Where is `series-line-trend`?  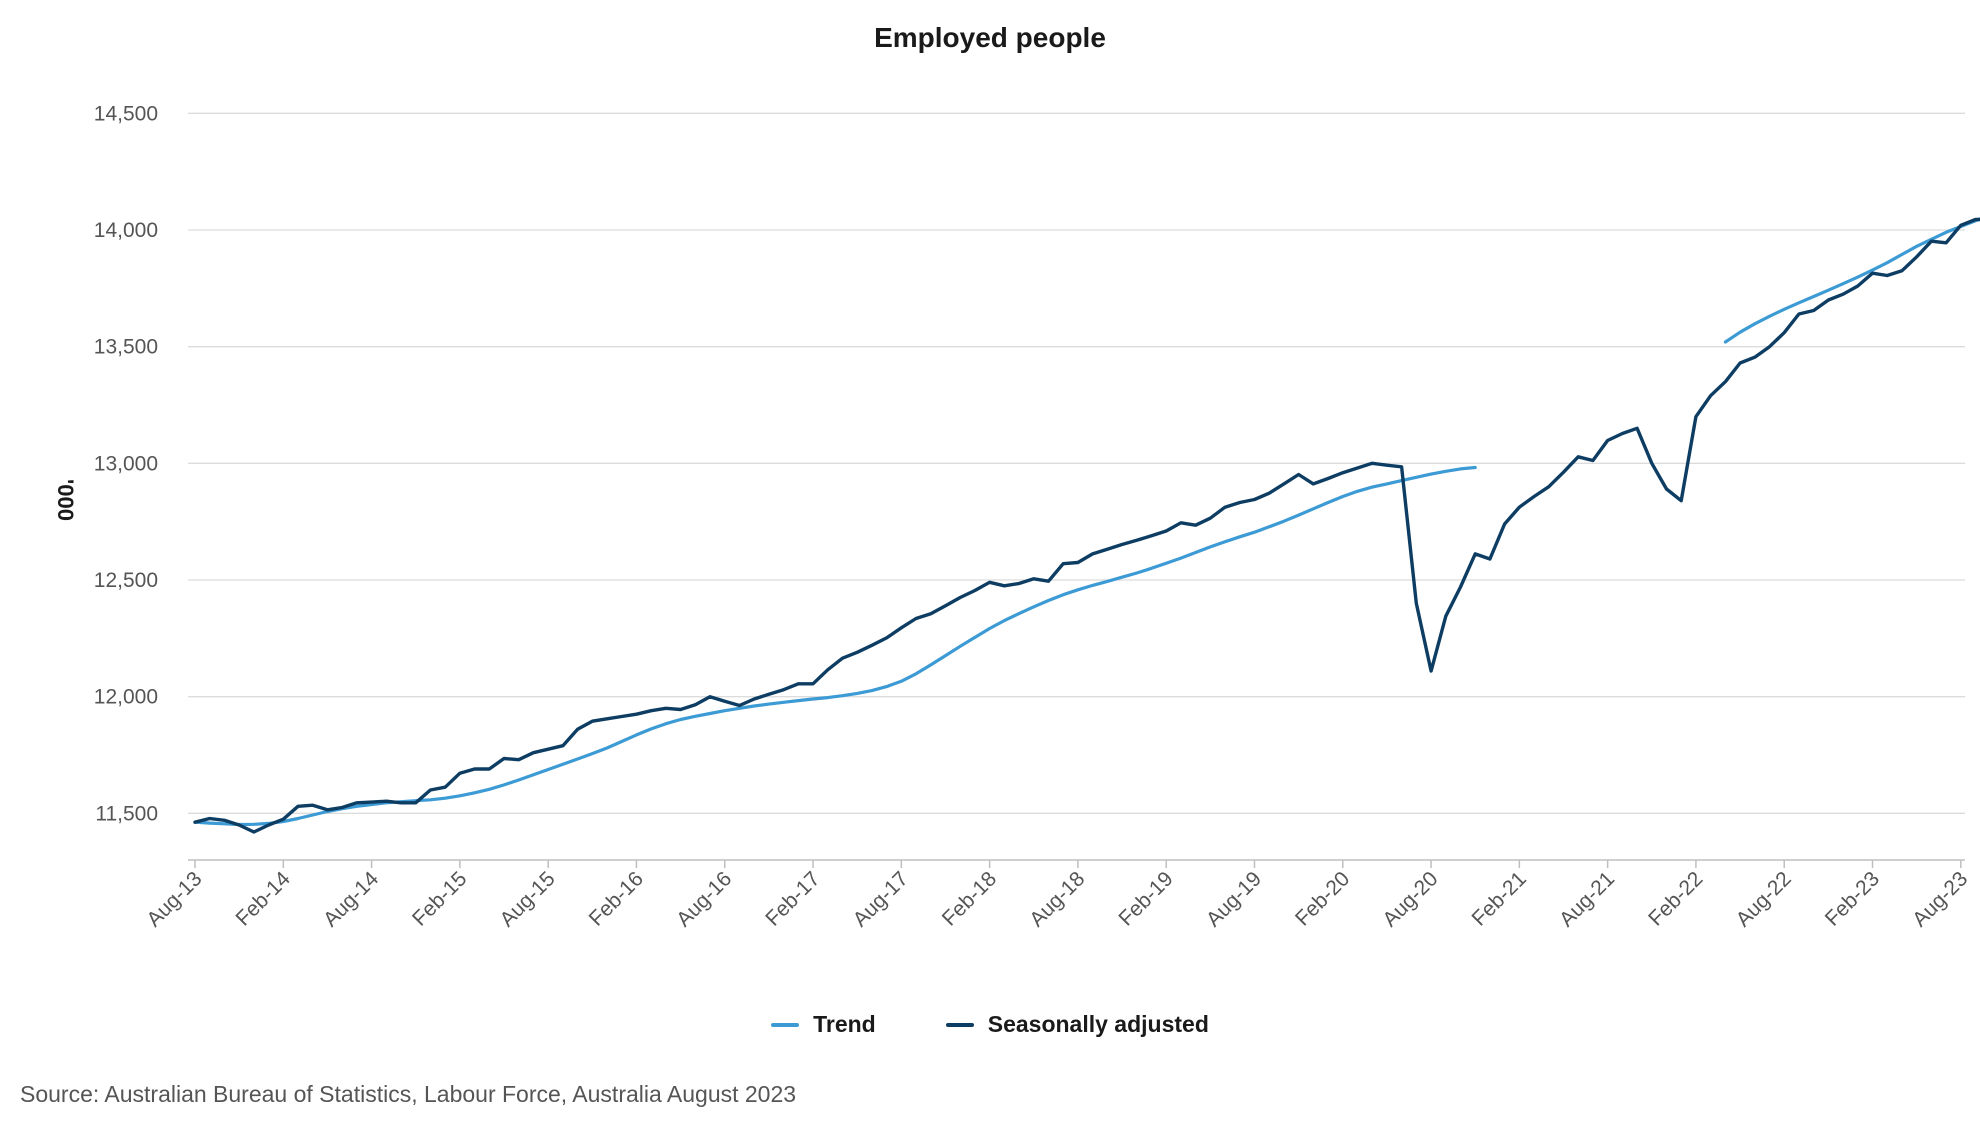
series-line-trend is located at coordinates (1851, 280).